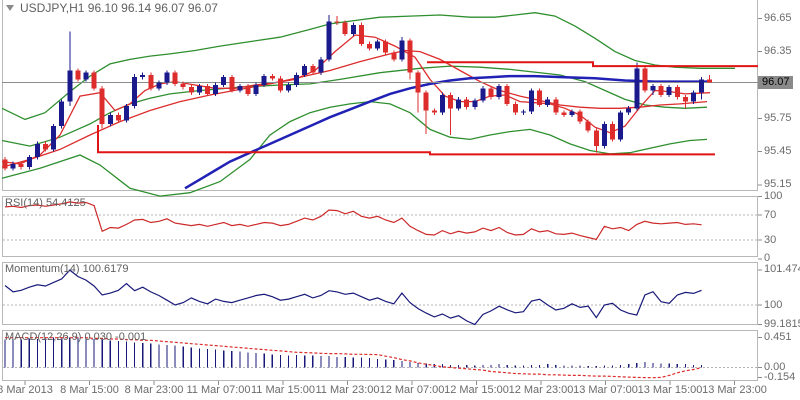  What do you see at coordinates (26, 390) in the screenshot?
I see `time-axis-label: 8 Mar 2013` at bounding box center [26, 390].